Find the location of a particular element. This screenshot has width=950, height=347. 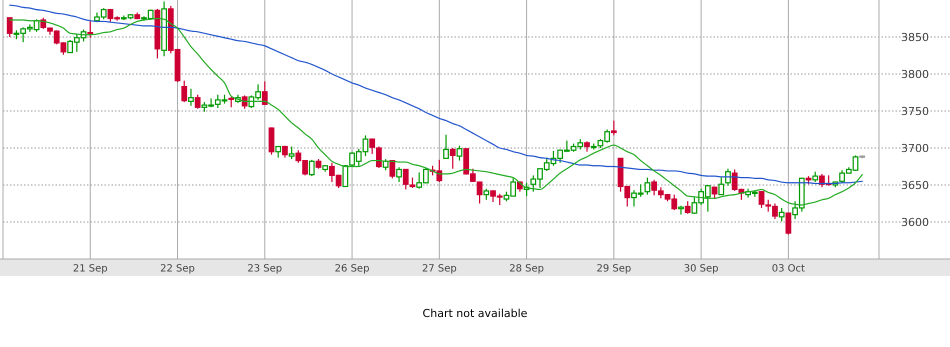

x-tick-label: 27 Sep is located at coordinates (439, 269).